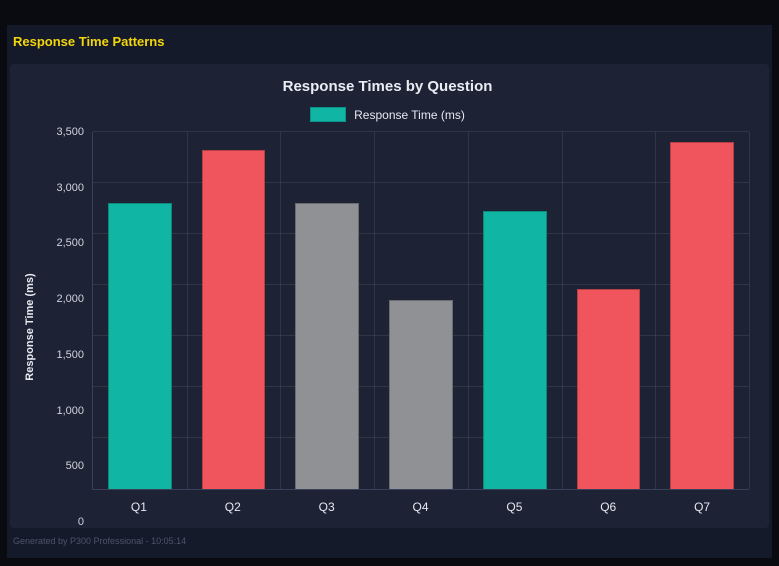  I want to click on y-axis-title: Response Time (ms), so click(30, 327).